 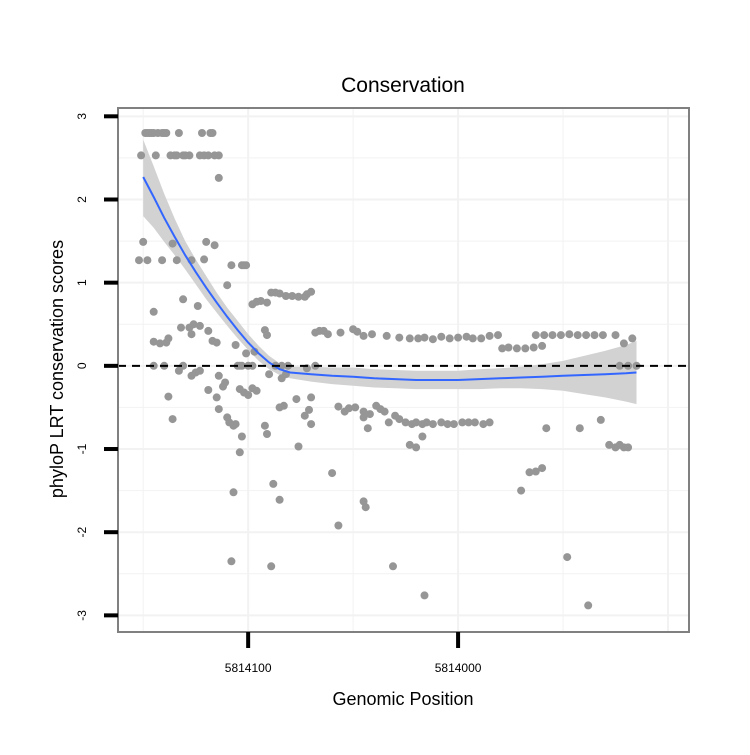 What do you see at coordinates (403, 85) in the screenshot?
I see `chart-title: Conservation` at bounding box center [403, 85].